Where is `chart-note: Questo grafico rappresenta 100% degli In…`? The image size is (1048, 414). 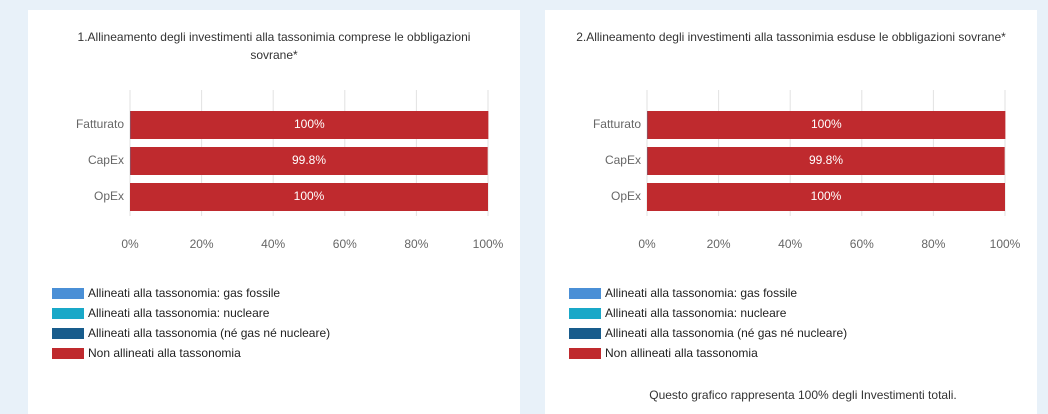
chart-note: Questo grafico rappresenta 100% degli In… is located at coordinates (803, 395).